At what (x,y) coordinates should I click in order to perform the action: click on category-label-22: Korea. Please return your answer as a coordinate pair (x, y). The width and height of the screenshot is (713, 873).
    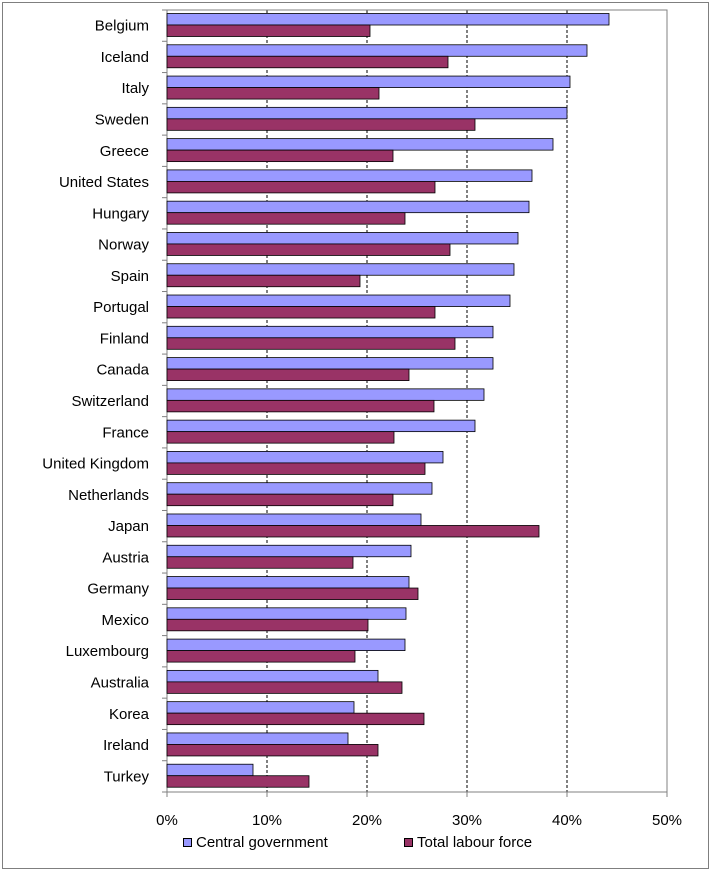
    Looking at the image, I should click on (129, 714).